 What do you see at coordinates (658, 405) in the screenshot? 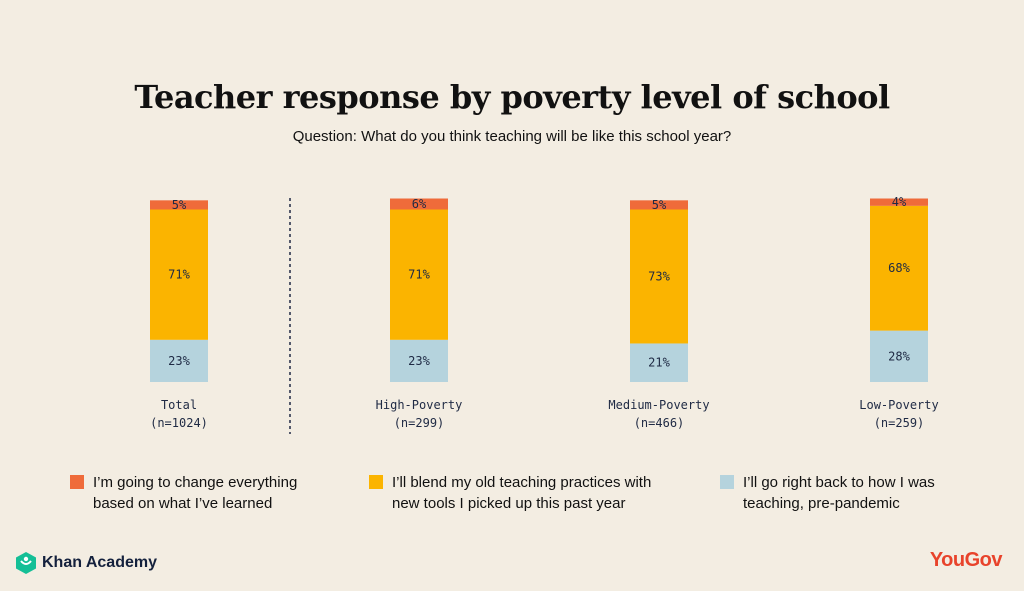
I see `category-label: Medium-Poverty` at bounding box center [658, 405].